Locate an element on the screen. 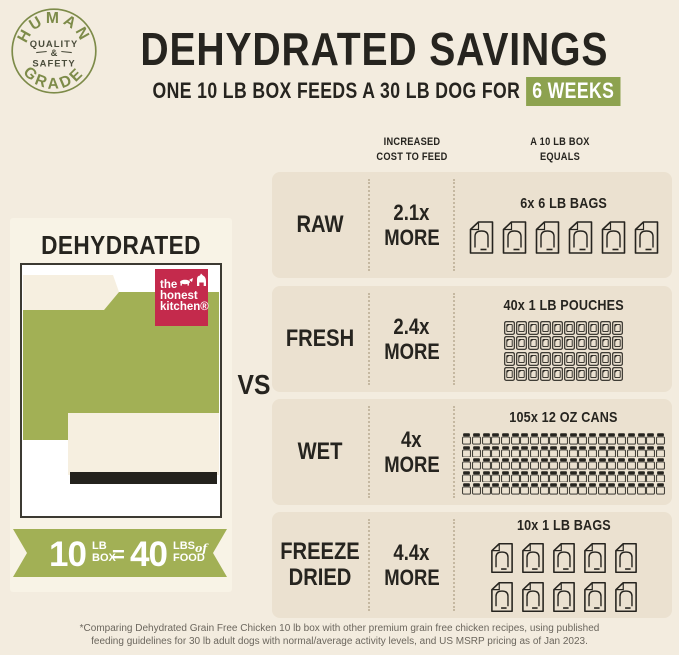 This screenshot has width=679, height=655. equivalence-cell: 105x 12 OZ CANS is located at coordinates (563, 452).